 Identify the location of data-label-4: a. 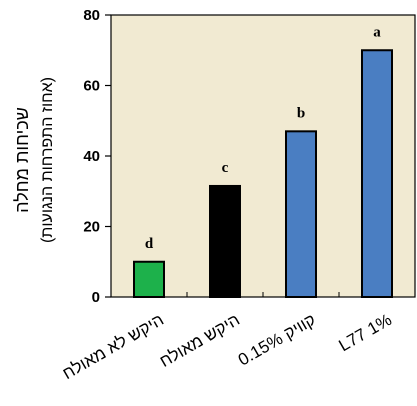
(377, 32).